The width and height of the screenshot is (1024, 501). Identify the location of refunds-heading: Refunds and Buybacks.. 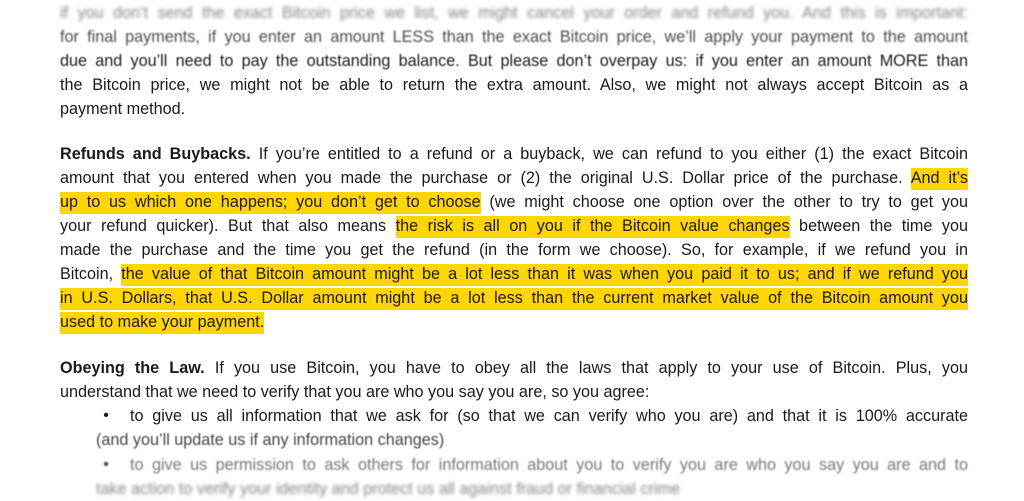
(155, 154).